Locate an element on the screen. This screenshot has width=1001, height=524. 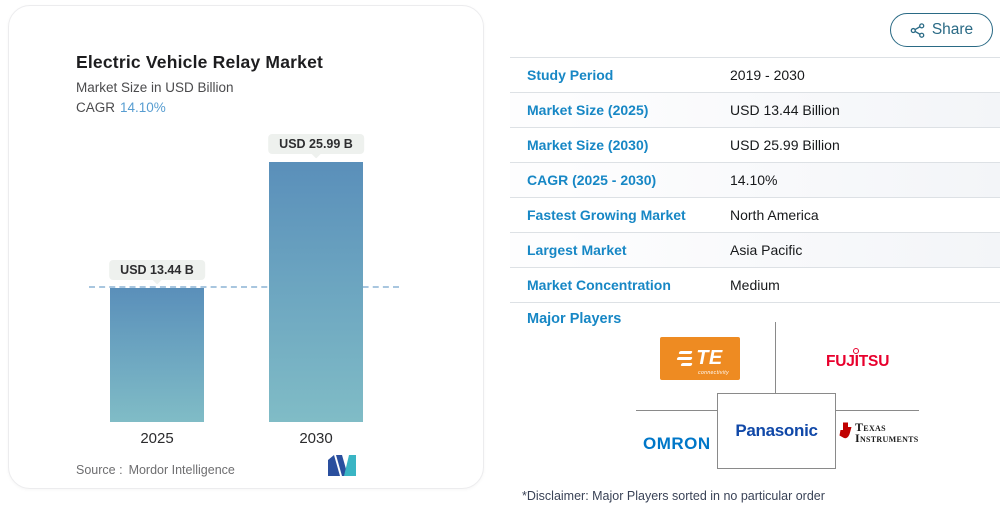
fujitsu-logo: FUJITSU is located at coordinates (858, 359).